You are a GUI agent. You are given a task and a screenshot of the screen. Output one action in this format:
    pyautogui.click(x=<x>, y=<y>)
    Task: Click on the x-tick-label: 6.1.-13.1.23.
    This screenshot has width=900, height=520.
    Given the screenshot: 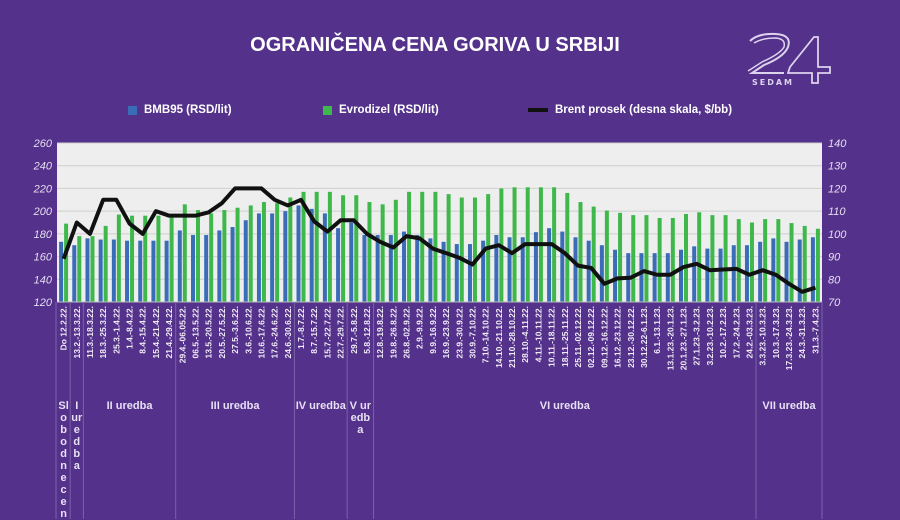 What is the action you would take?
    pyautogui.click(x=657, y=330)
    